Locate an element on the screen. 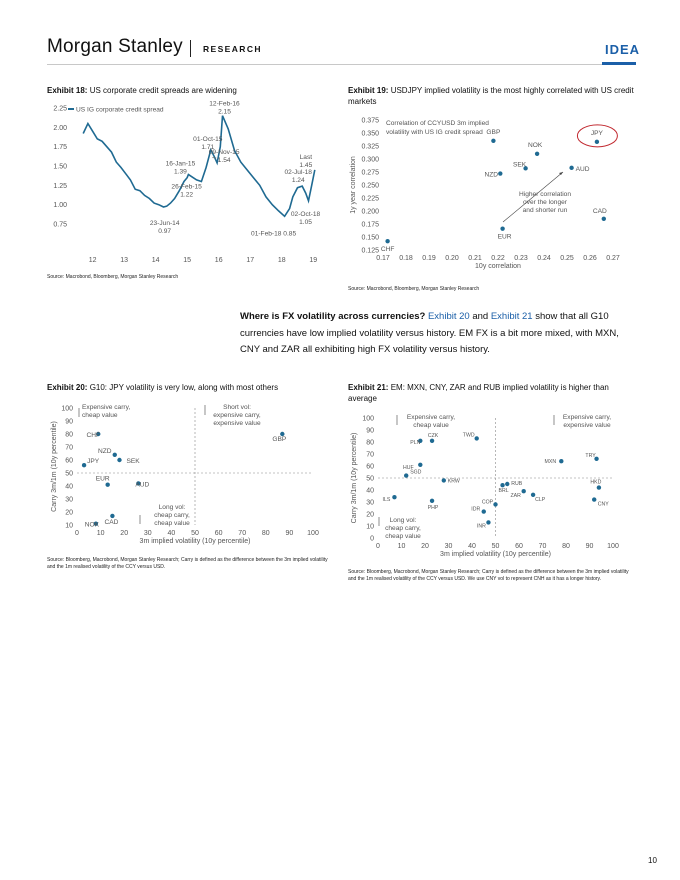 Image resolution: width=680 pixels, height=880 pixels. x-tick-label: 70 is located at coordinates (543, 546).